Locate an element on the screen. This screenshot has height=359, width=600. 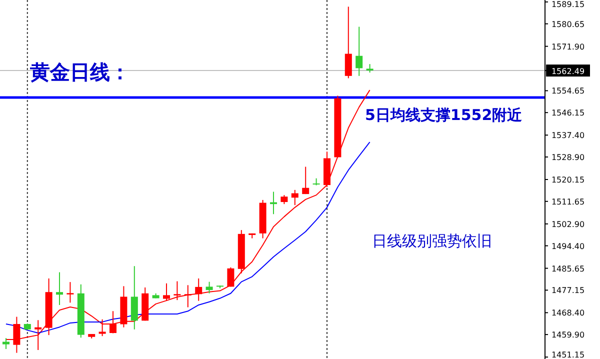
y-tick-label: 1562.49 is located at coordinates (568, 71).